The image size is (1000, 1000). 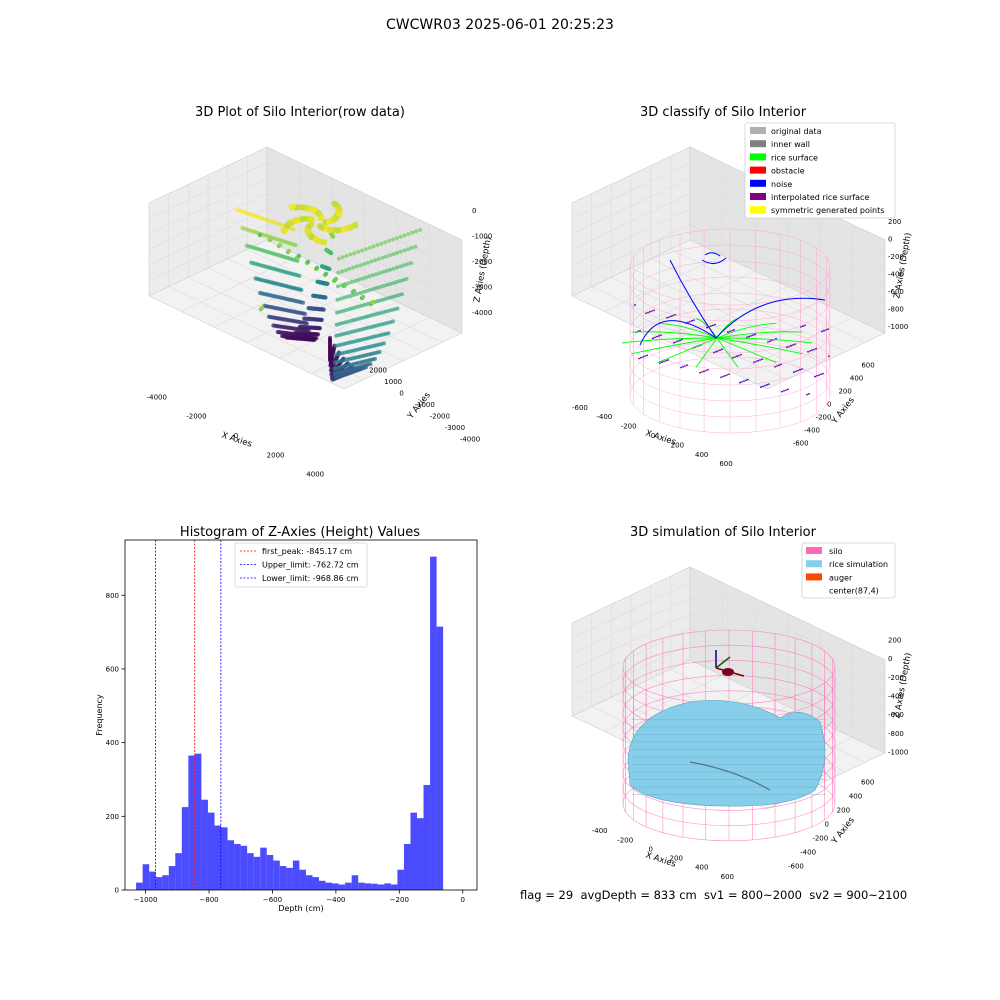 I want to click on y-tick-label: -200, so click(x=824, y=418).